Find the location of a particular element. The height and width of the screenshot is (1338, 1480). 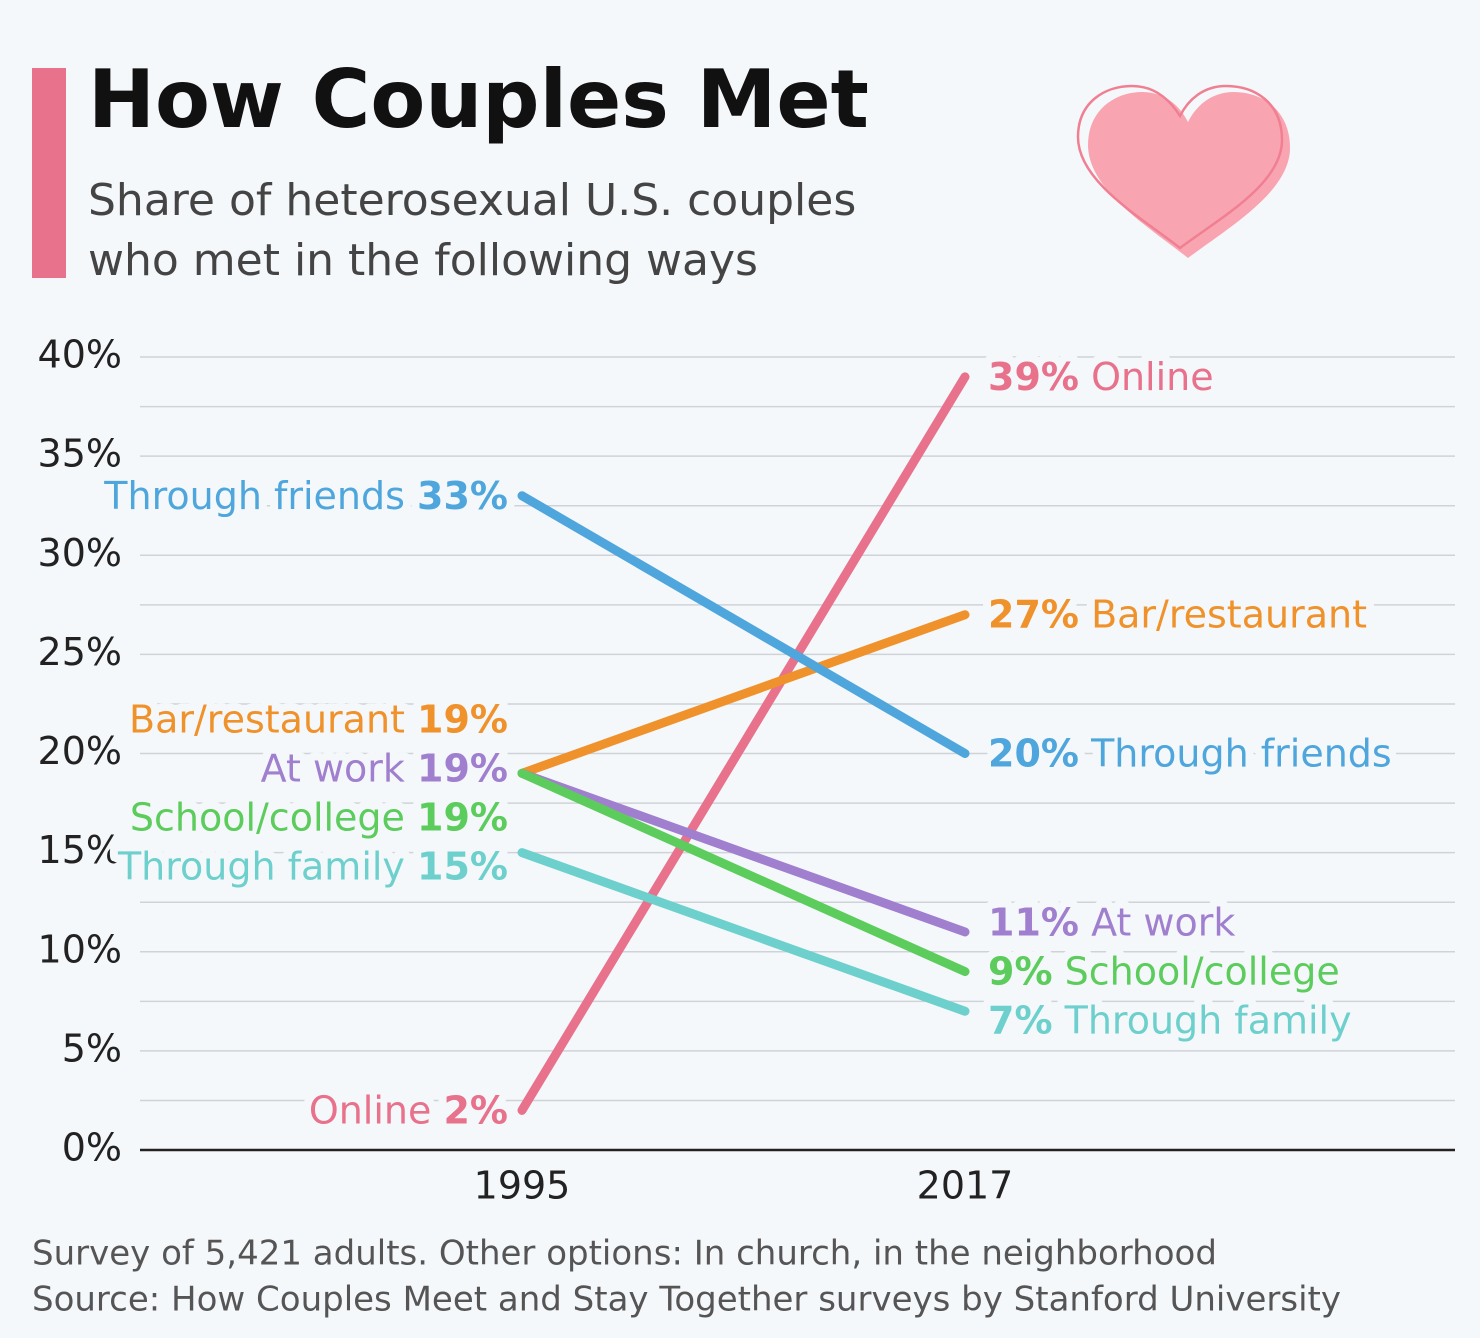

chart-subtitle: Share of heterosexual U.S. couples is located at coordinates (472, 200).